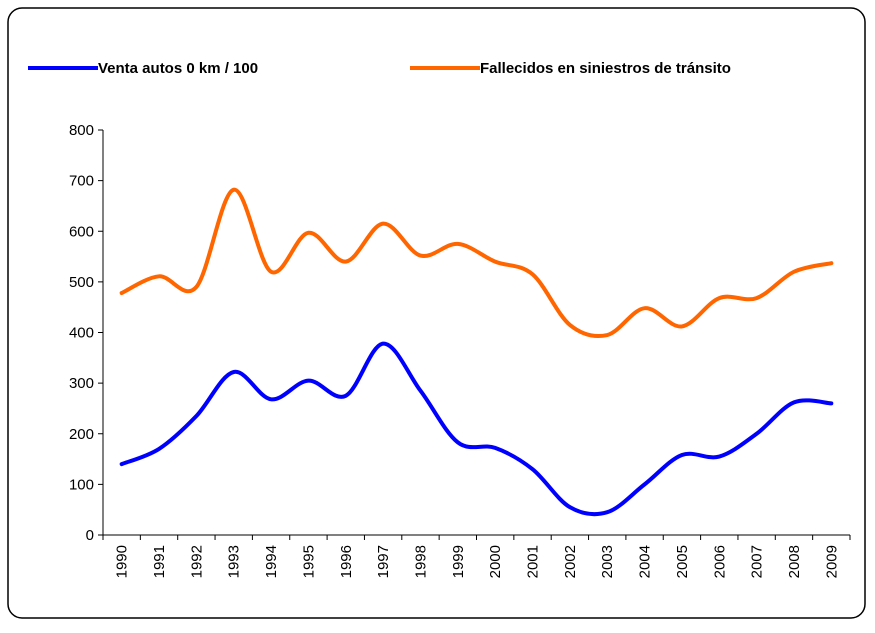 The height and width of the screenshot is (633, 875). I want to click on x-tick-label: 1997, so click(383, 561).